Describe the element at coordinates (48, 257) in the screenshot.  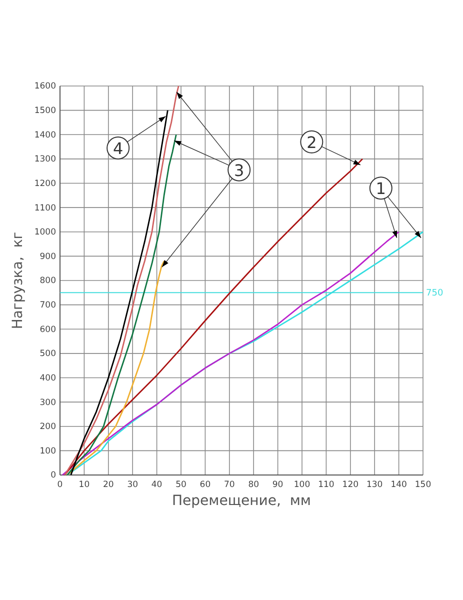
I see `y-tick-label: 900` at that location.